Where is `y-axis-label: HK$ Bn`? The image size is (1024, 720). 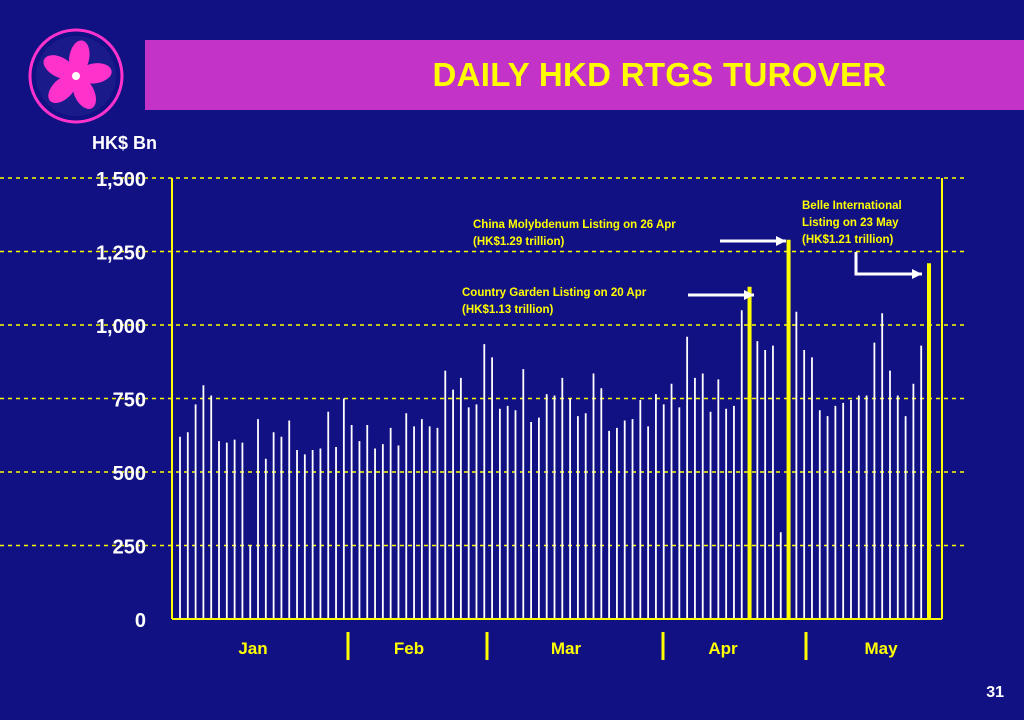
y-axis-label: HK$ Bn is located at coordinates (124, 143).